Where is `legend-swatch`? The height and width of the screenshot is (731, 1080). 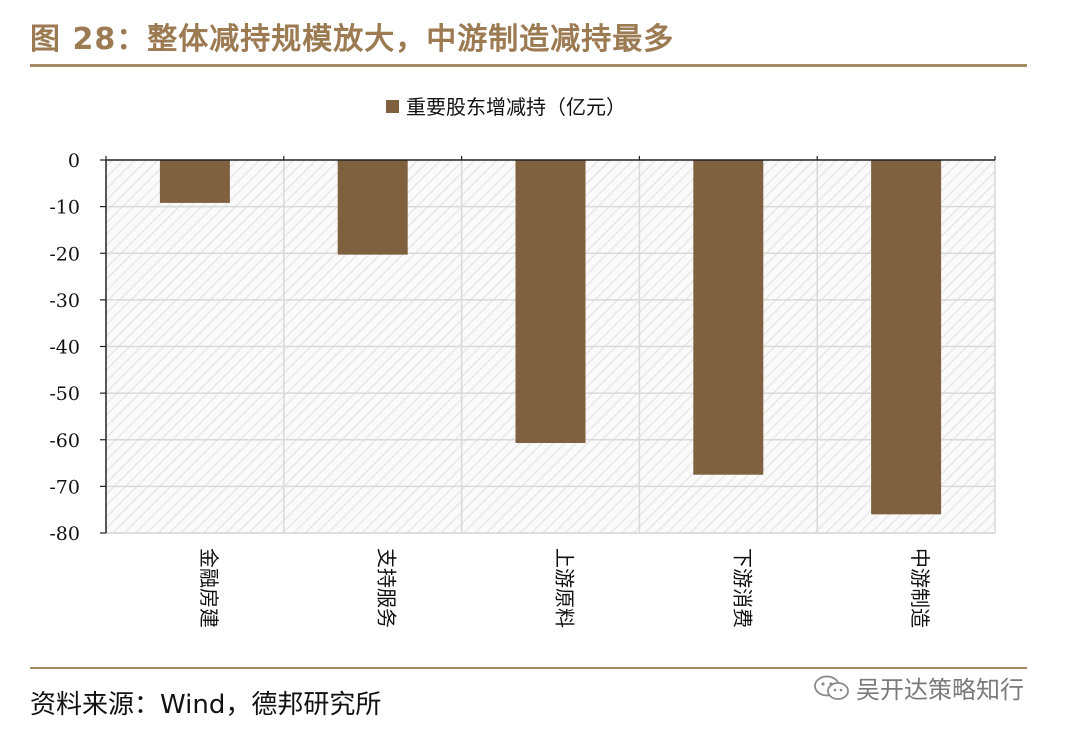
legend-swatch is located at coordinates (392, 106).